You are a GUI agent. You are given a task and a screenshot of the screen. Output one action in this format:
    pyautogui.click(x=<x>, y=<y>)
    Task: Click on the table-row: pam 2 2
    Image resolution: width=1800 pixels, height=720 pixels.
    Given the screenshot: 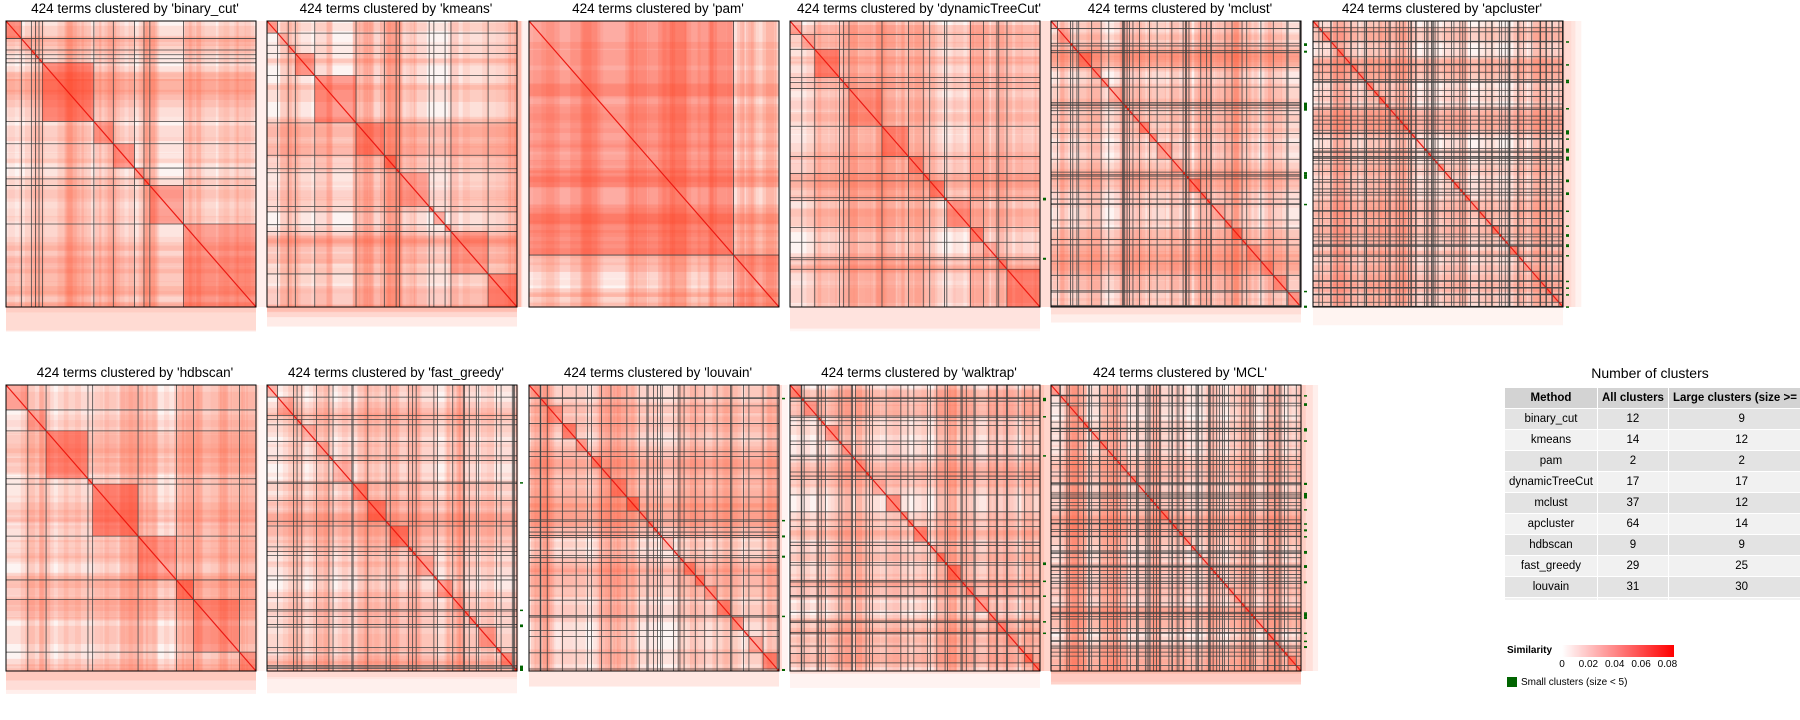 What is the action you would take?
    pyautogui.click(x=1652, y=461)
    